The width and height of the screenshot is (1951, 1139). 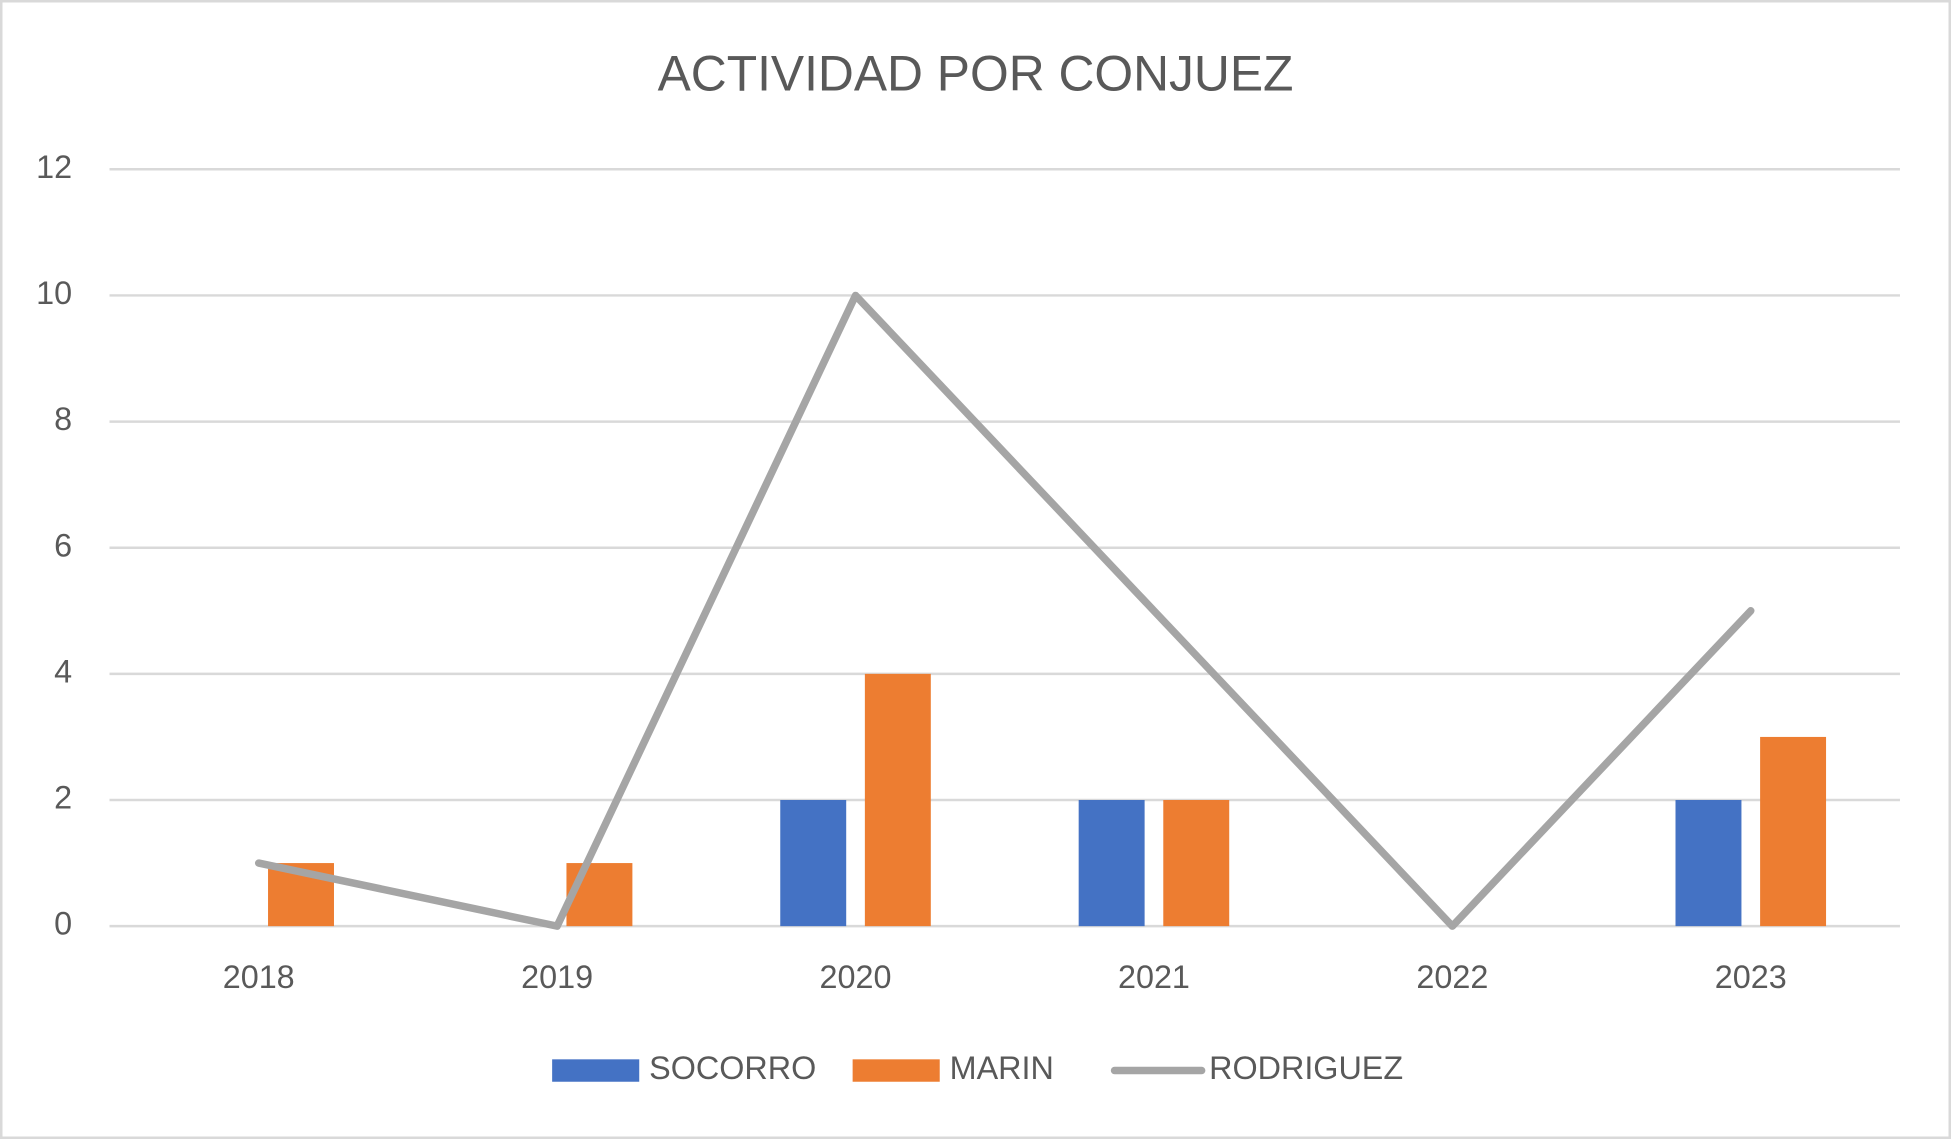 What do you see at coordinates (557, 977) in the screenshot?
I see `x-tick-label: 2019` at bounding box center [557, 977].